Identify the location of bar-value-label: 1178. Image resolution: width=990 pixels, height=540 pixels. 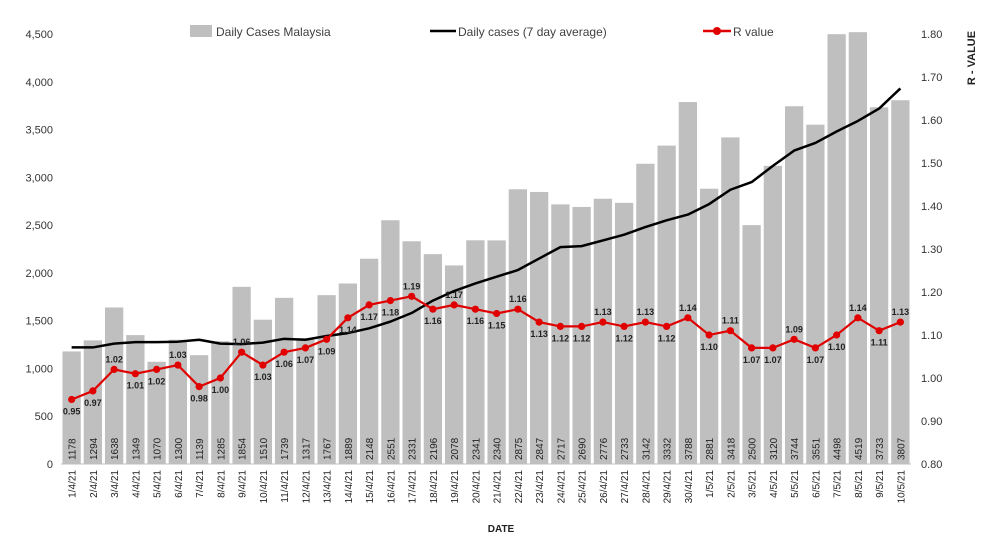
(73, 449).